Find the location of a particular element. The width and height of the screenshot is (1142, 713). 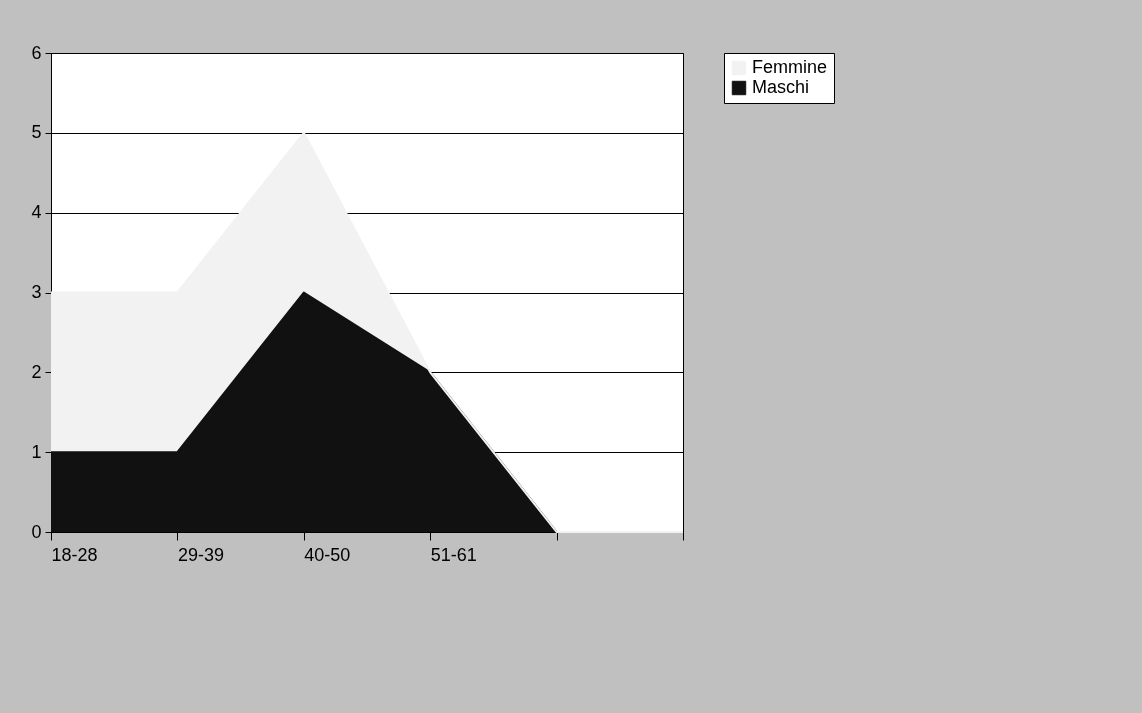

y-tick-label: 6 is located at coordinates (36, 52).